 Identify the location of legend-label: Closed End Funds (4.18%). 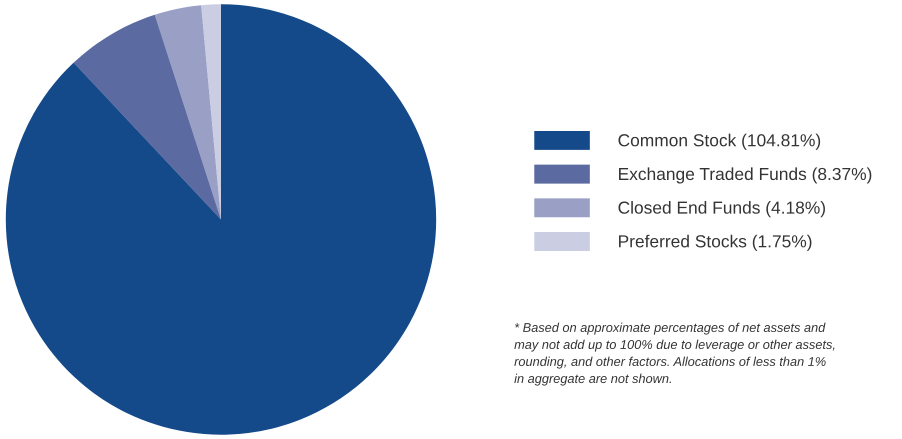
(721, 209).